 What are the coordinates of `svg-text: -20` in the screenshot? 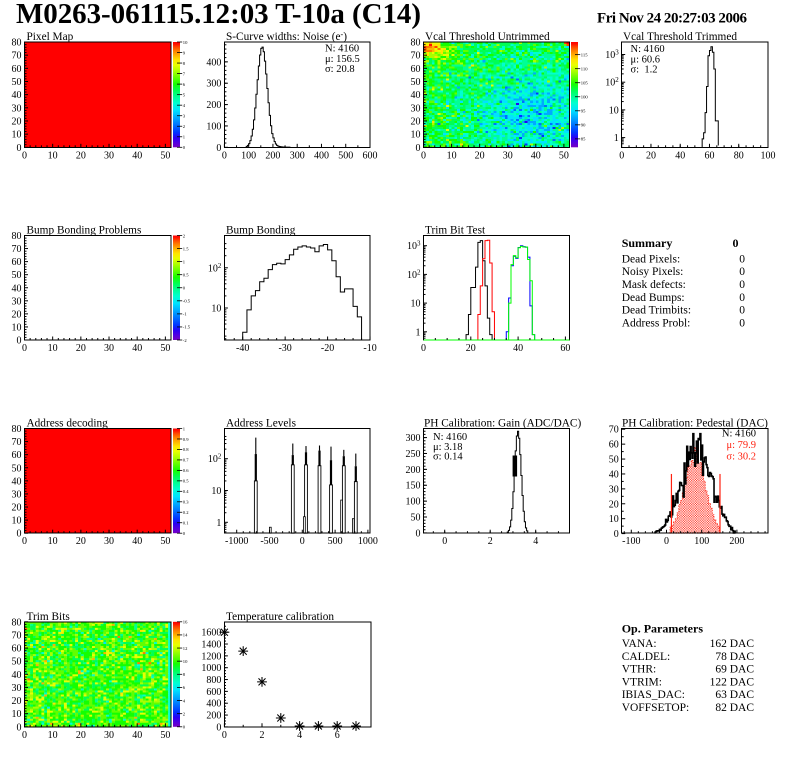 It's located at (327, 348).